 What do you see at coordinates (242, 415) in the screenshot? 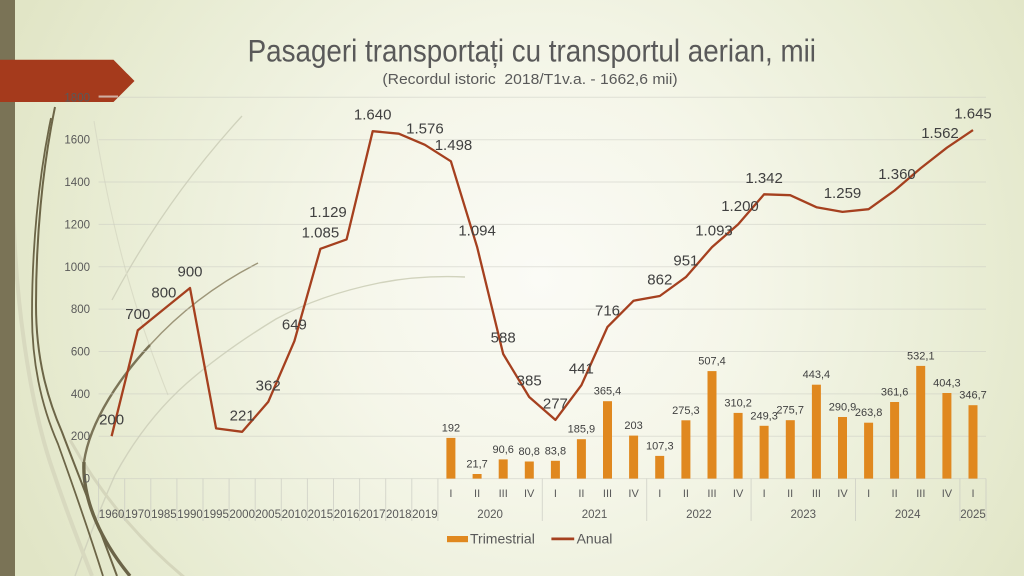
I see `svg-text: 221` at bounding box center [242, 415].